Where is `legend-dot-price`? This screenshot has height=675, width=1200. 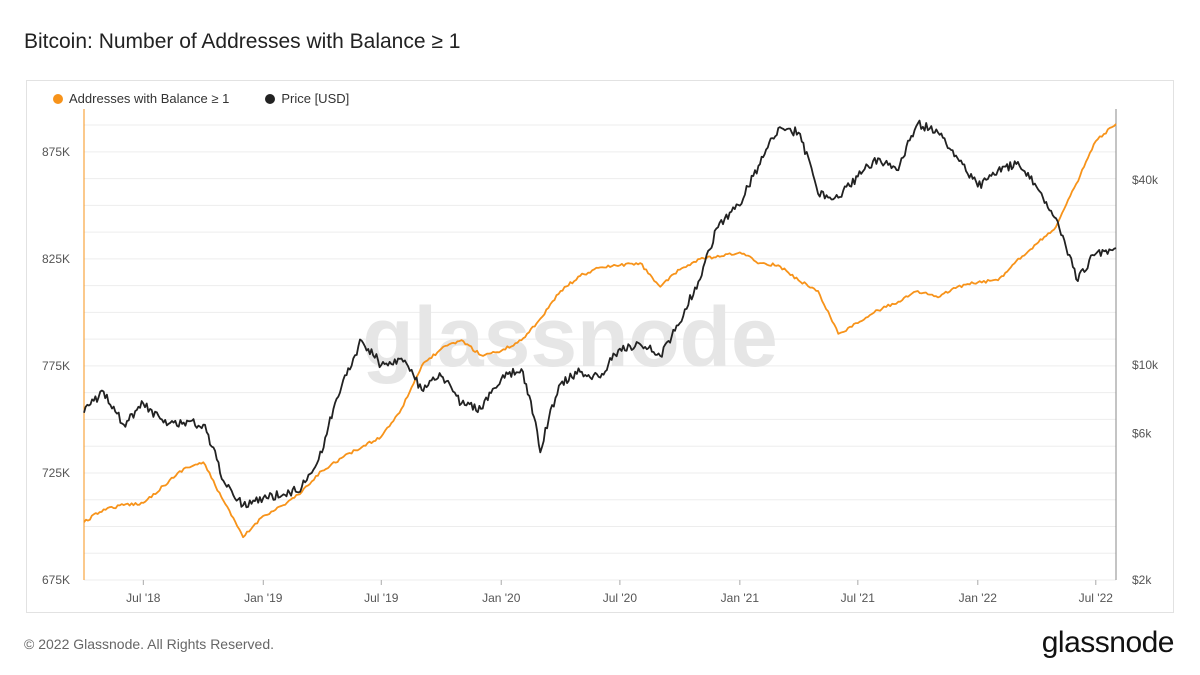 legend-dot-price is located at coordinates (270, 98).